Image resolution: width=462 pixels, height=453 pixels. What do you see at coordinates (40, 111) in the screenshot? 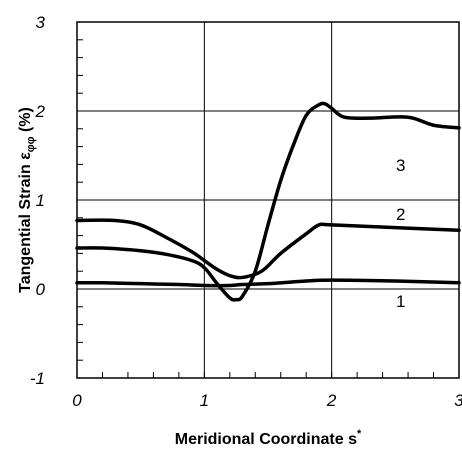
I see `y-tick-label: 2` at bounding box center [40, 111].